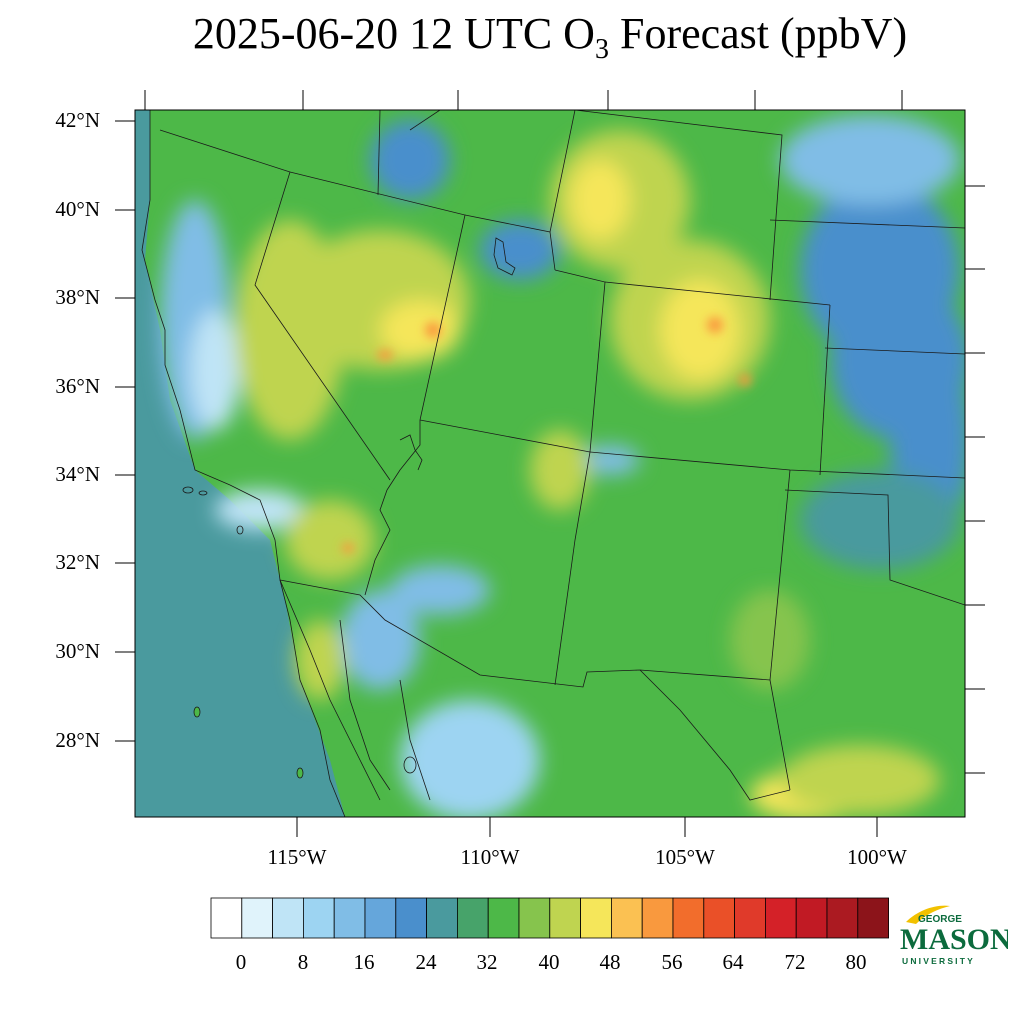 This screenshot has height=1024, width=1024. I want to click on coastline, so click(243, 463).